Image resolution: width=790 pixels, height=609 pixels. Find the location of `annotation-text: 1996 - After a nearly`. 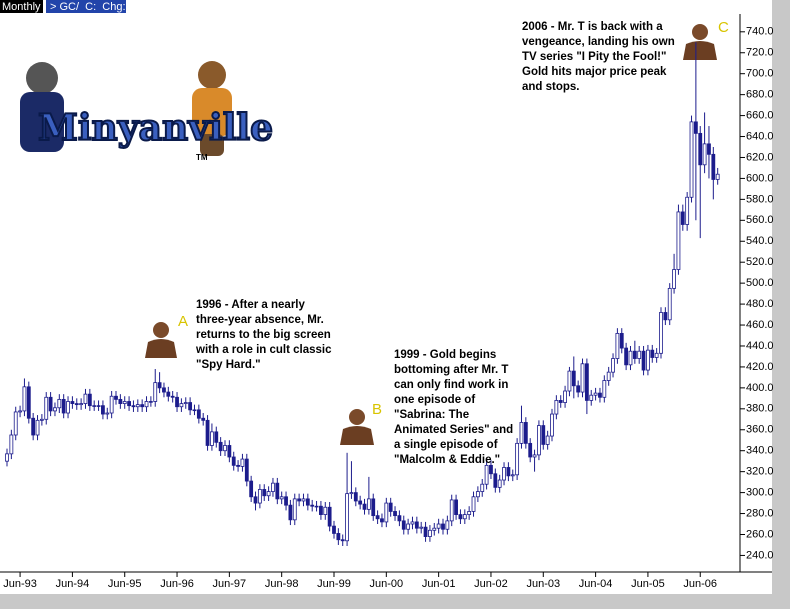

annotation-text: 1996 - After a nearly is located at coordinates (250, 305).